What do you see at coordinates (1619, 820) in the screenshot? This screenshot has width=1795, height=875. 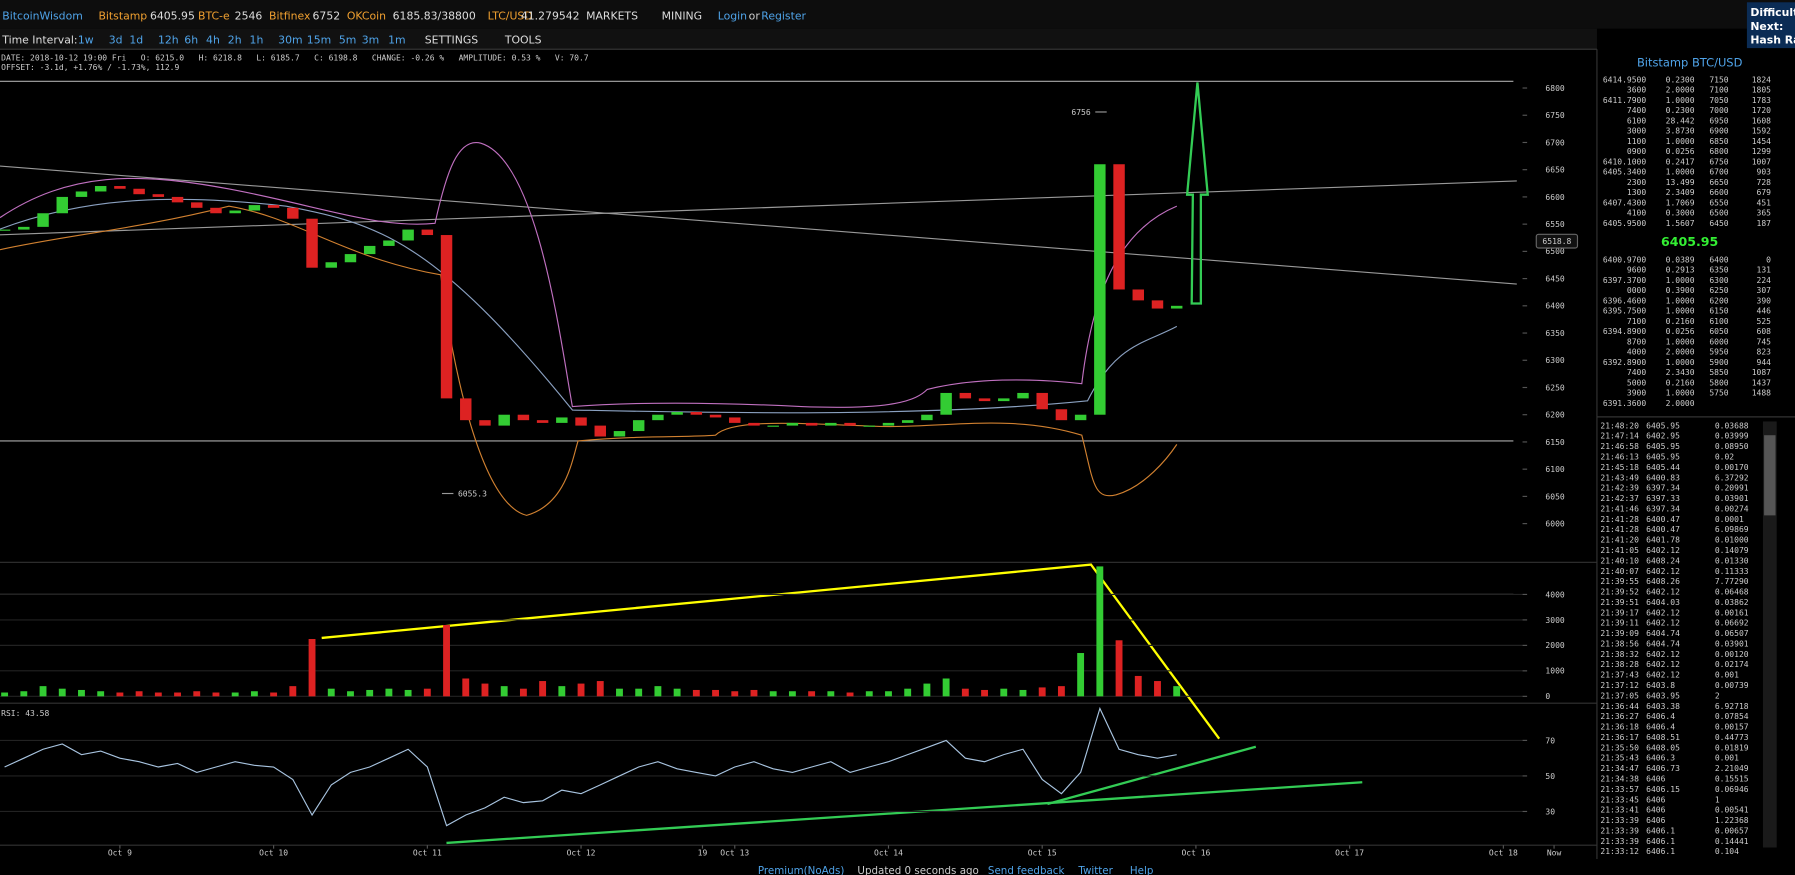 I see `trade-time: 21:33:39` at bounding box center [1619, 820].